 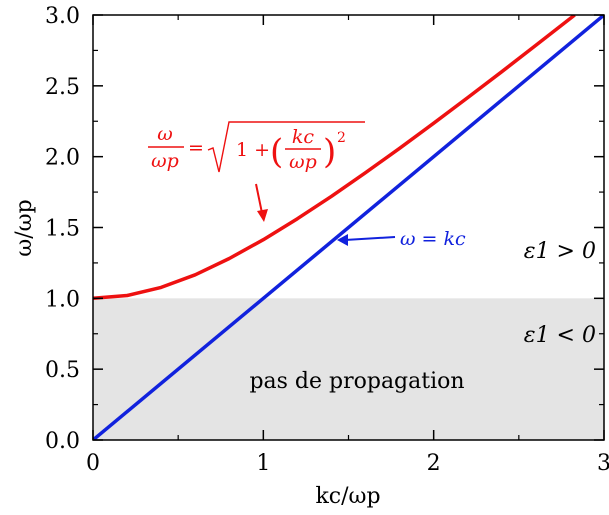 What do you see at coordinates (303, 162) in the screenshot?
I see `formula-wp: ωp` at bounding box center [303, 162].